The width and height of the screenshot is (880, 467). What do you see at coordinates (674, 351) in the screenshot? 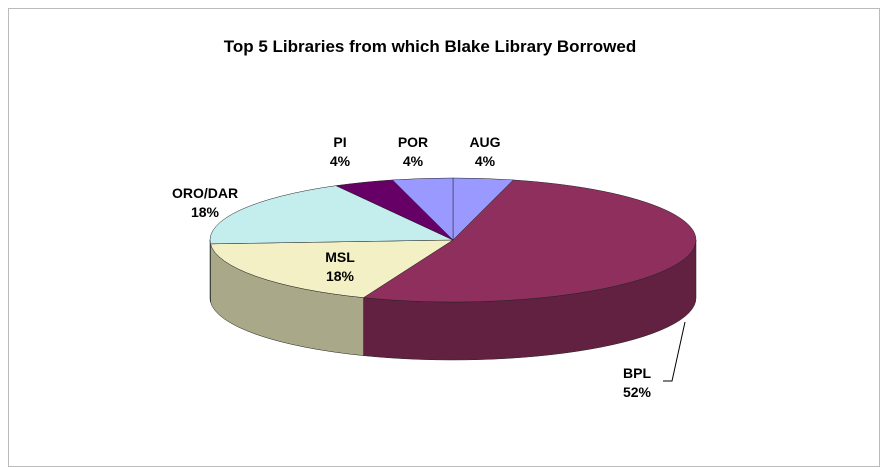
I see `leader-line` at bounding box center [674, 351].